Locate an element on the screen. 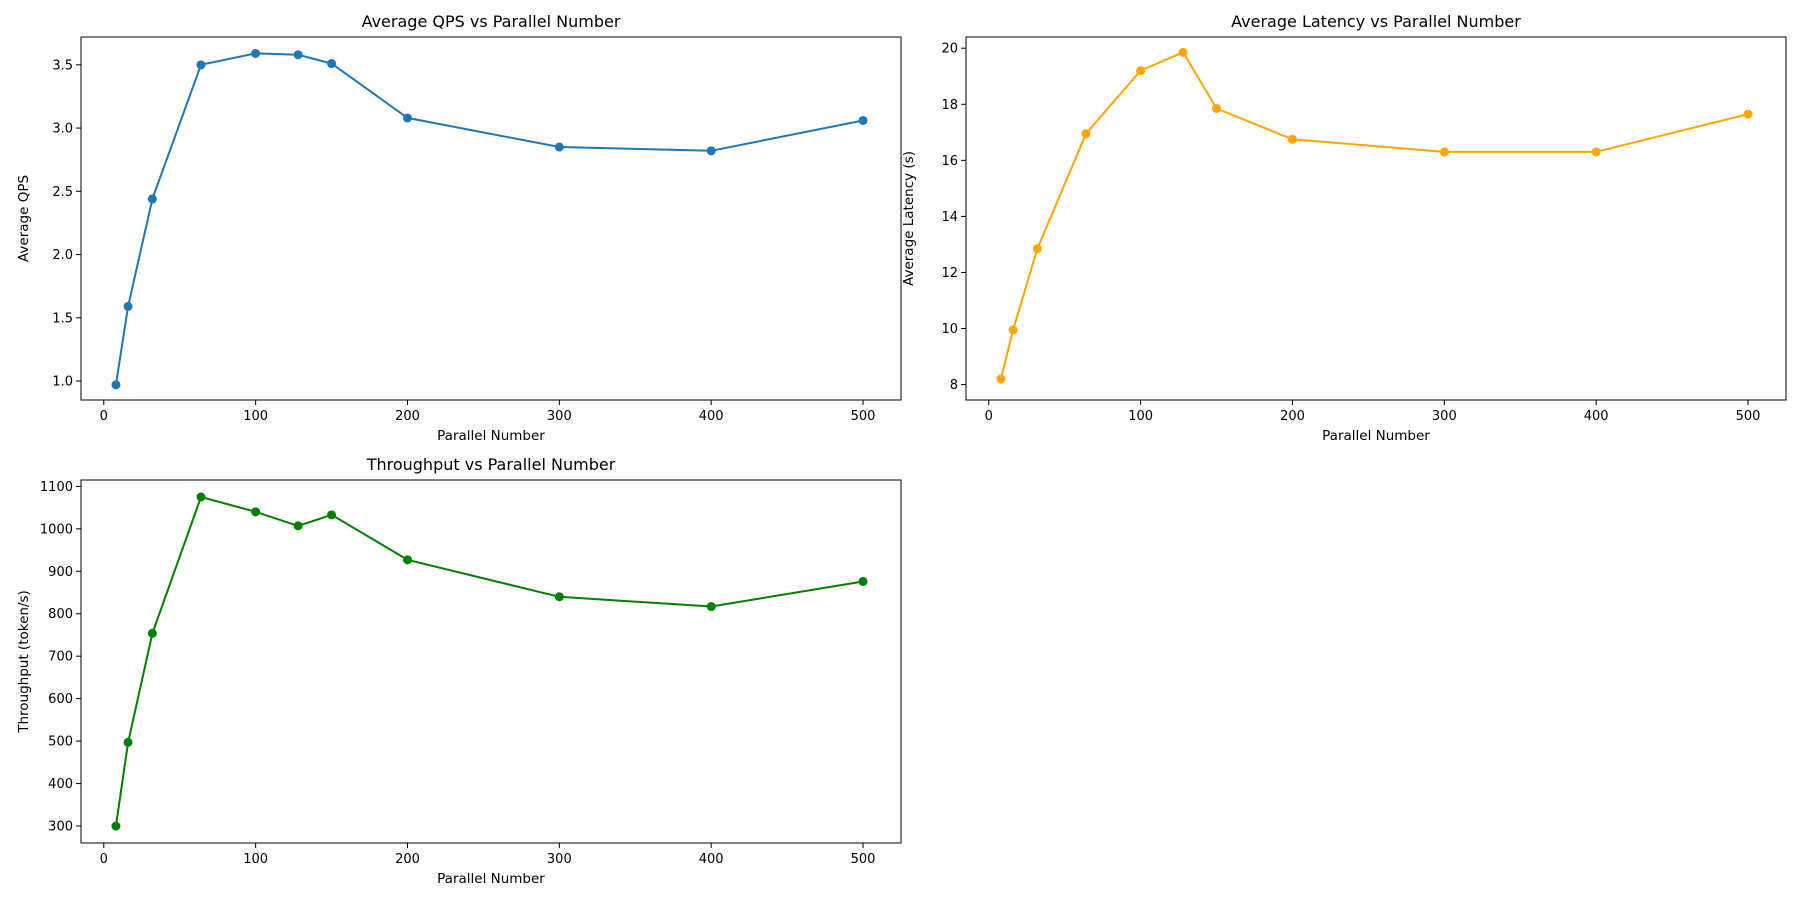 Image resolution: width=1800 pixels, height=900 pixels. y-tick-label: 3.5 is located at coordinates (62, 65).